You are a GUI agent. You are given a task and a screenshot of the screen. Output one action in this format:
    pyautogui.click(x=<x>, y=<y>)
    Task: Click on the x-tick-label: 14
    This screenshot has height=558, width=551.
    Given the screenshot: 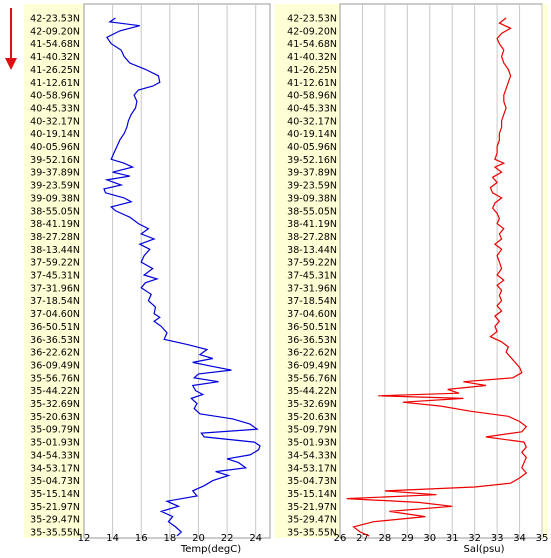 What is the action you would take?
    pyautogui.click(x=112, y=538)
    